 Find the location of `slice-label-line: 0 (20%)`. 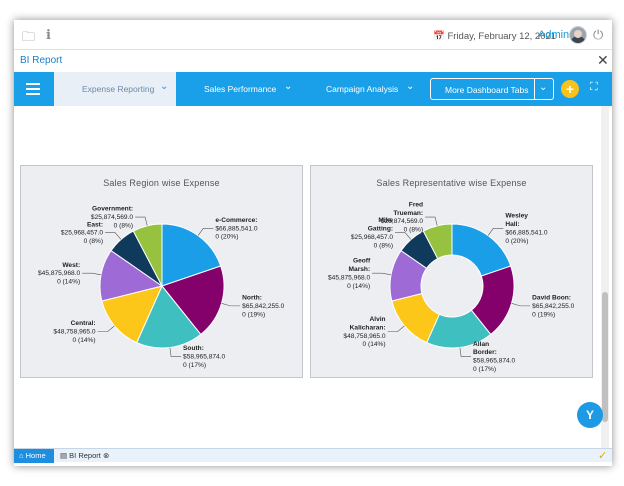

slice-label-line: 0 (20%) is located at coordinates (516, 241).